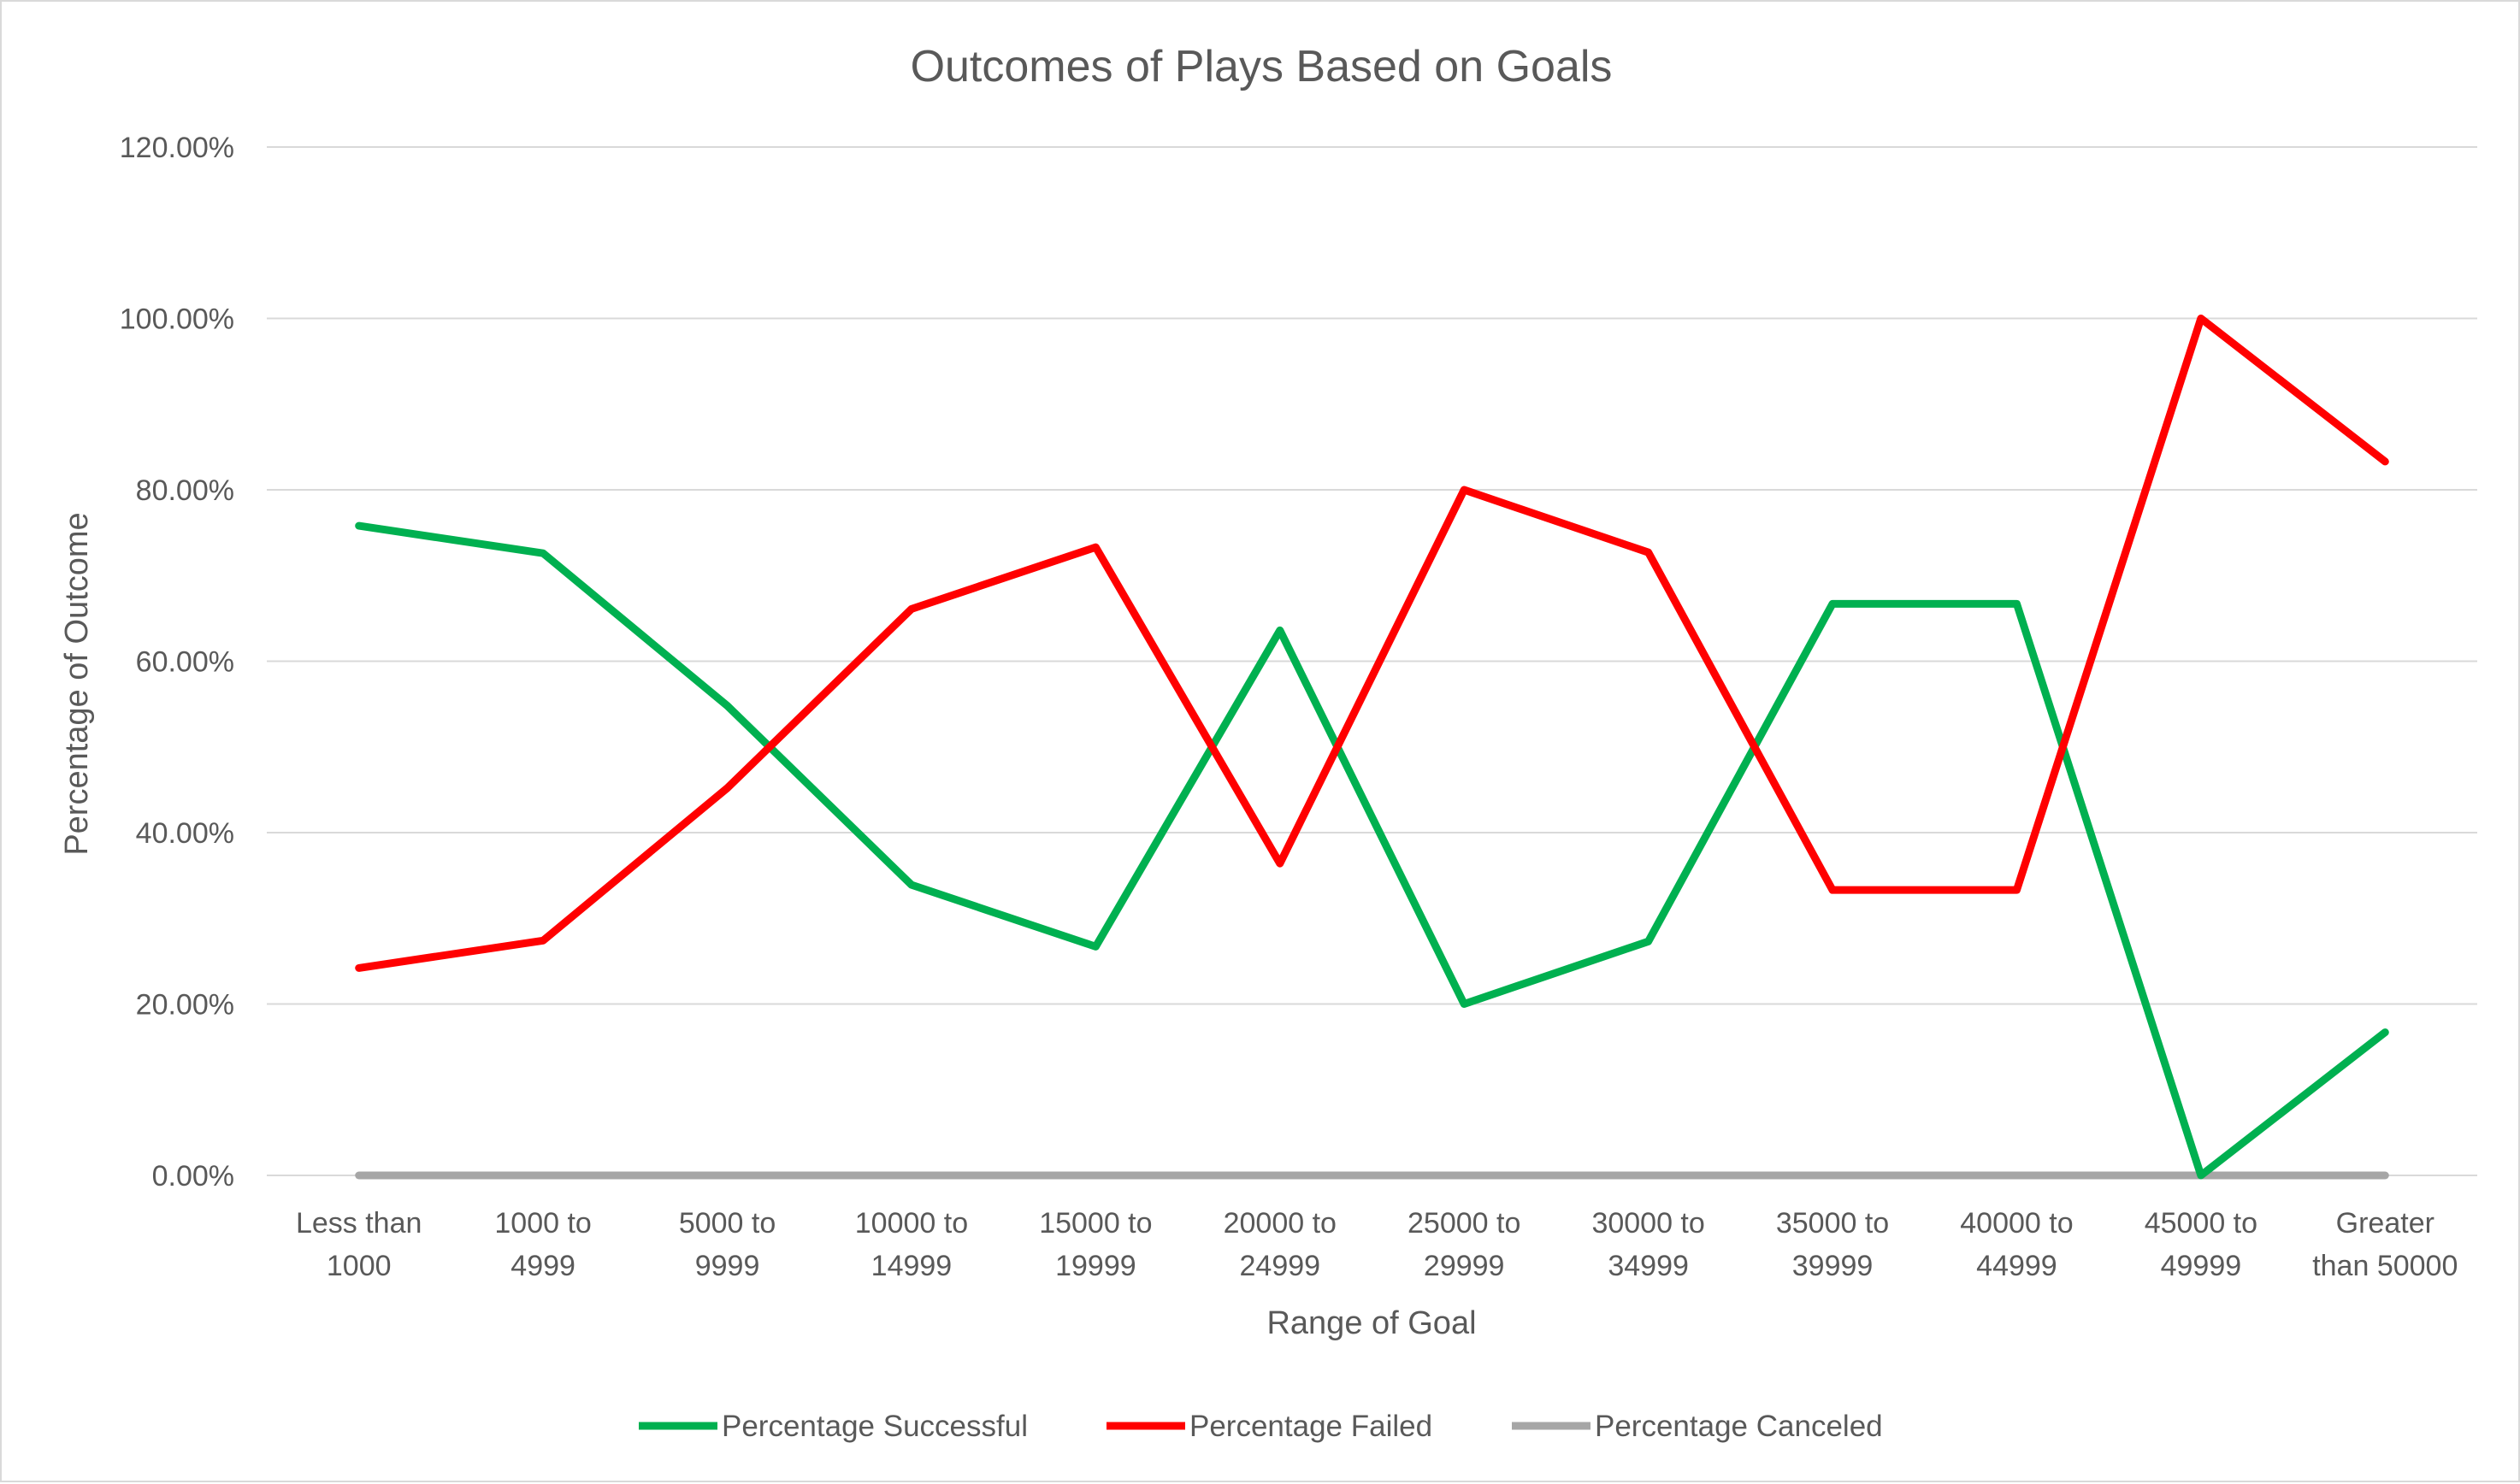 The image size is (2520, 1484). What do you see at coordinates (193, 1176) in the screenshot?
I see `y-tick-label: 0.00%` at bounding box center [193, 1176].